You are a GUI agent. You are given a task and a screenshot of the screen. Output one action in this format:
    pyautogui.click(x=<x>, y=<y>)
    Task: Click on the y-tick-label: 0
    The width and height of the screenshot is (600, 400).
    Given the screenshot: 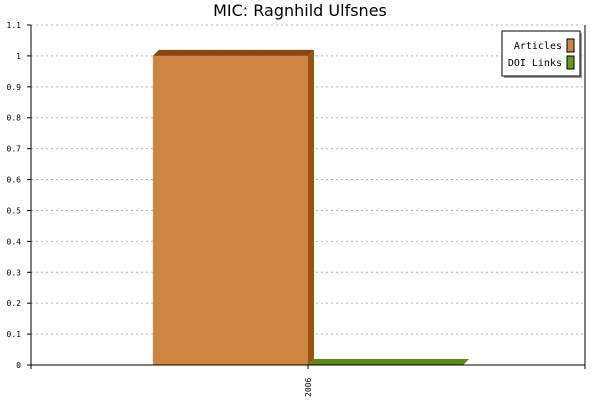 What is the action you would take?
    pyautogui.click(x=18, y=365)
    